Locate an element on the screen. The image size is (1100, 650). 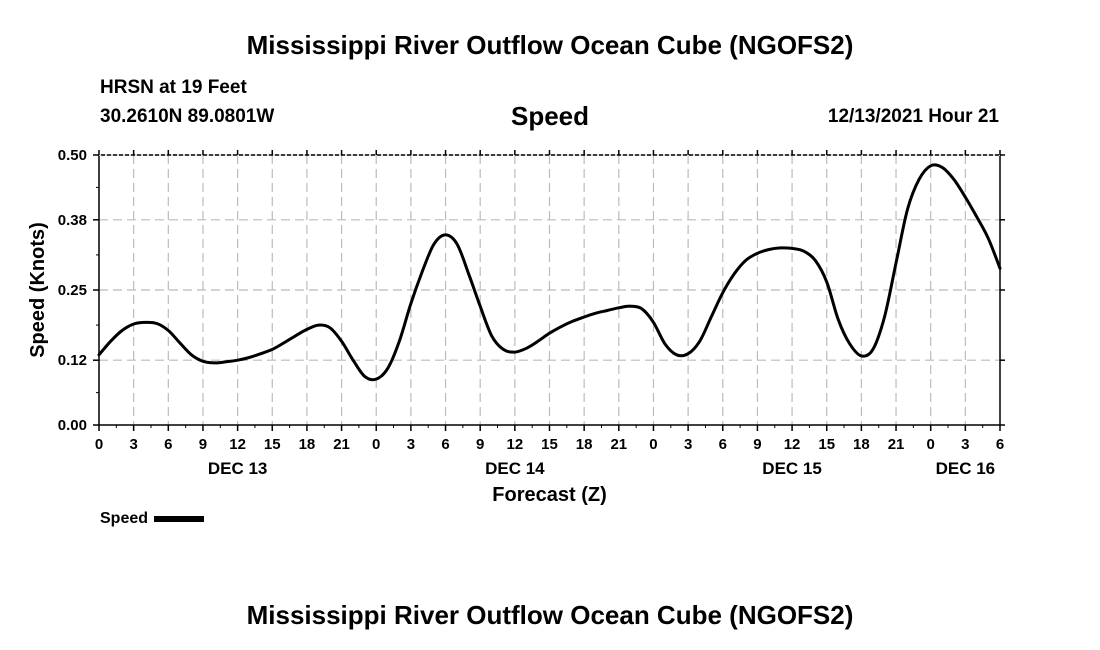
datetime-label: 12/13/2021 Hour 21 is located at coordinates (913, 116).